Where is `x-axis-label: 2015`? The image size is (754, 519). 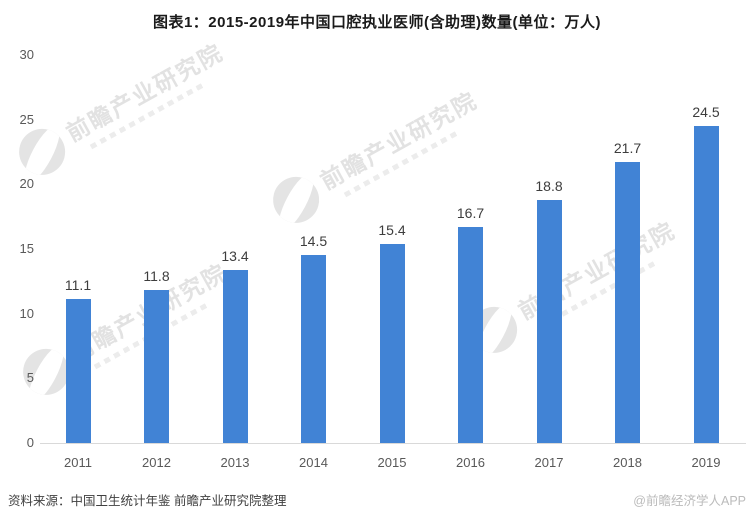
x-axis-label: 2015 is located at coordinates (392, 462).